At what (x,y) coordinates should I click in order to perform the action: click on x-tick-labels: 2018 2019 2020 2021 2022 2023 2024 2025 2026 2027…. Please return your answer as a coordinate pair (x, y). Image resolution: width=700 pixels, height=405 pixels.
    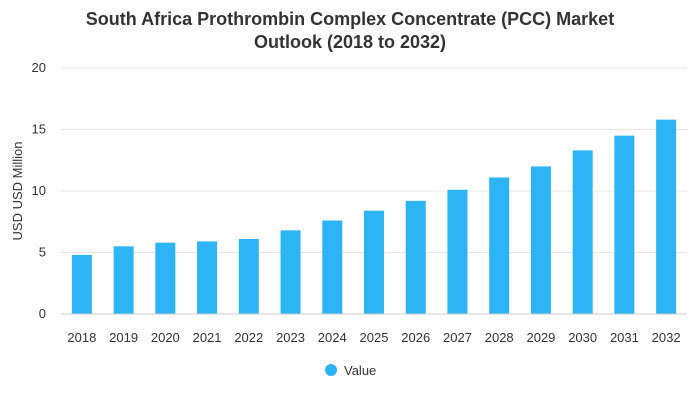
    Looking at the image, I should click on (373, 337).